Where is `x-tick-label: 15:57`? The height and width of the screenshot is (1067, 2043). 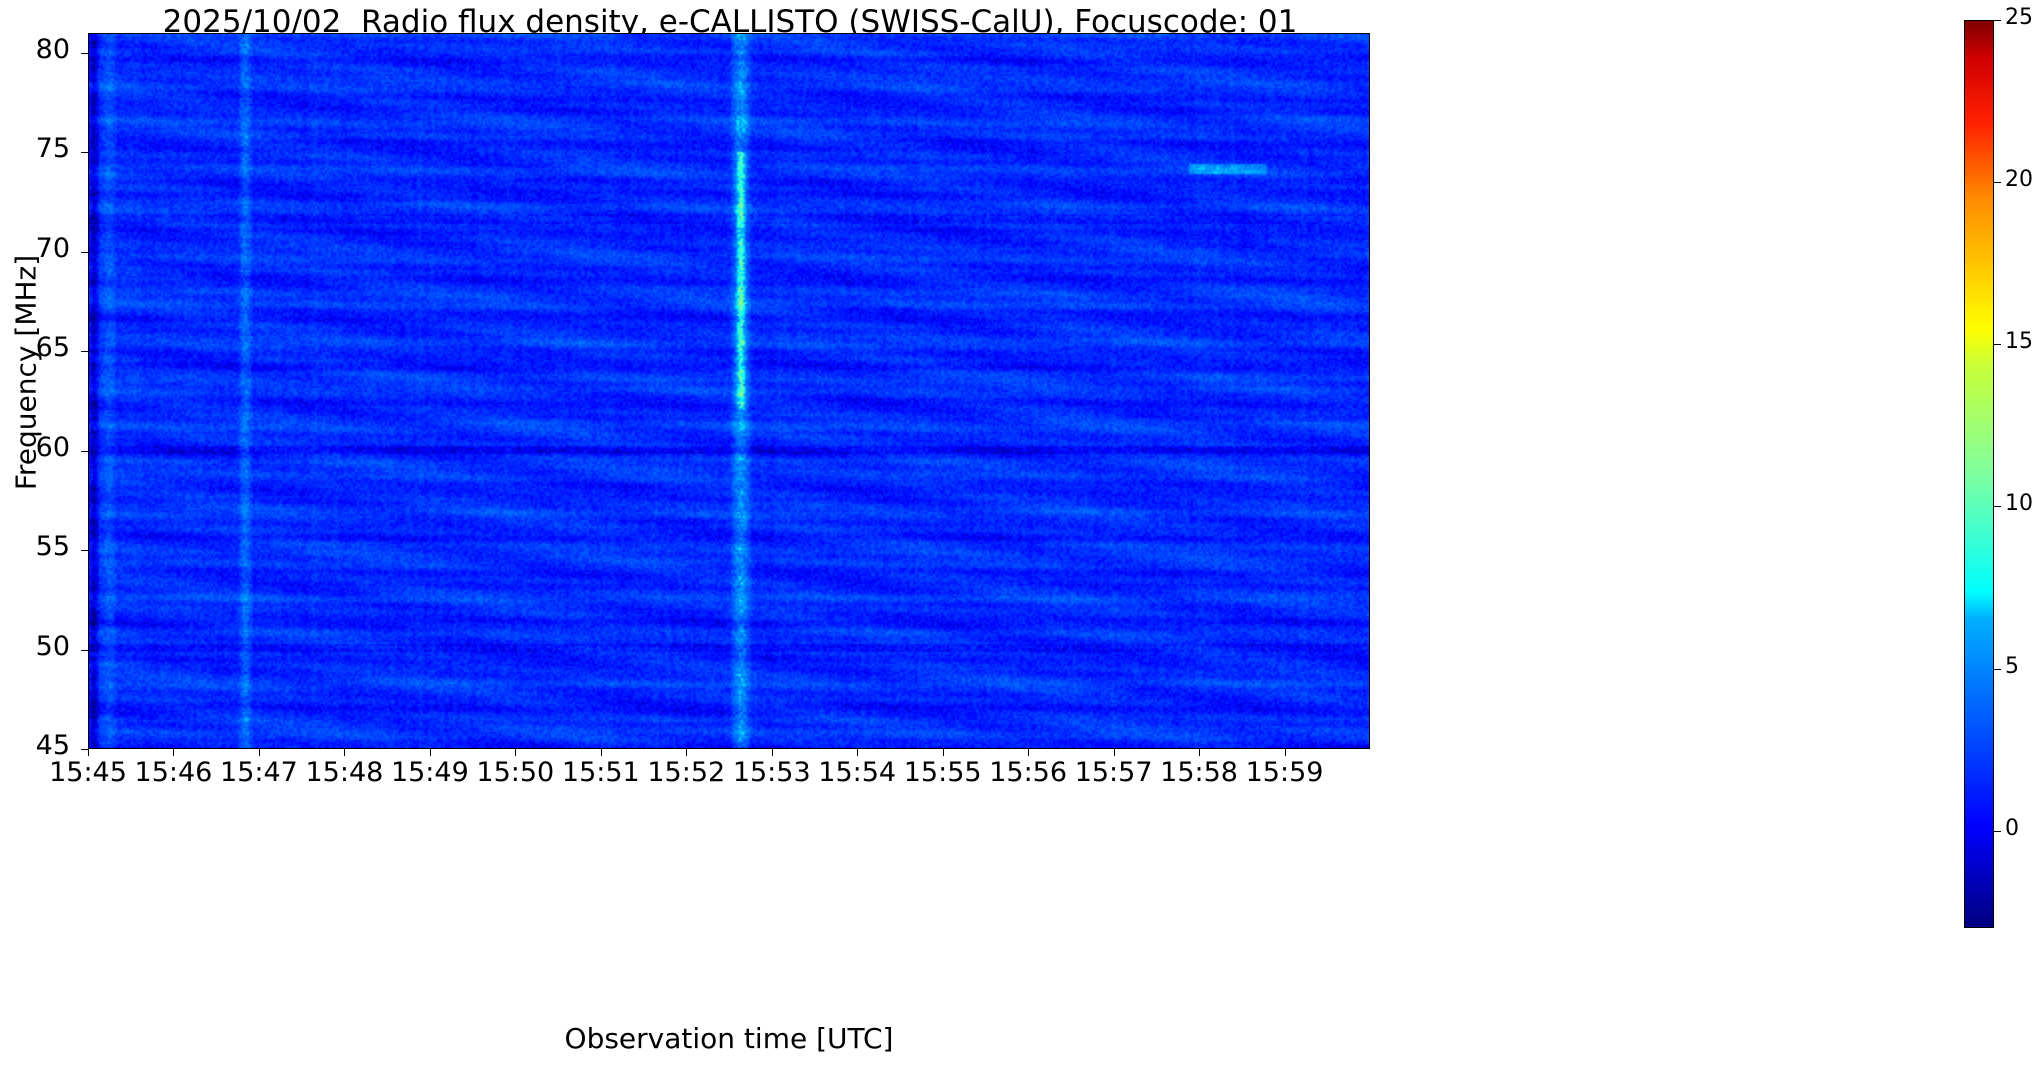
x-tick-label: 15:57 is located at coordinates (1113, 772).